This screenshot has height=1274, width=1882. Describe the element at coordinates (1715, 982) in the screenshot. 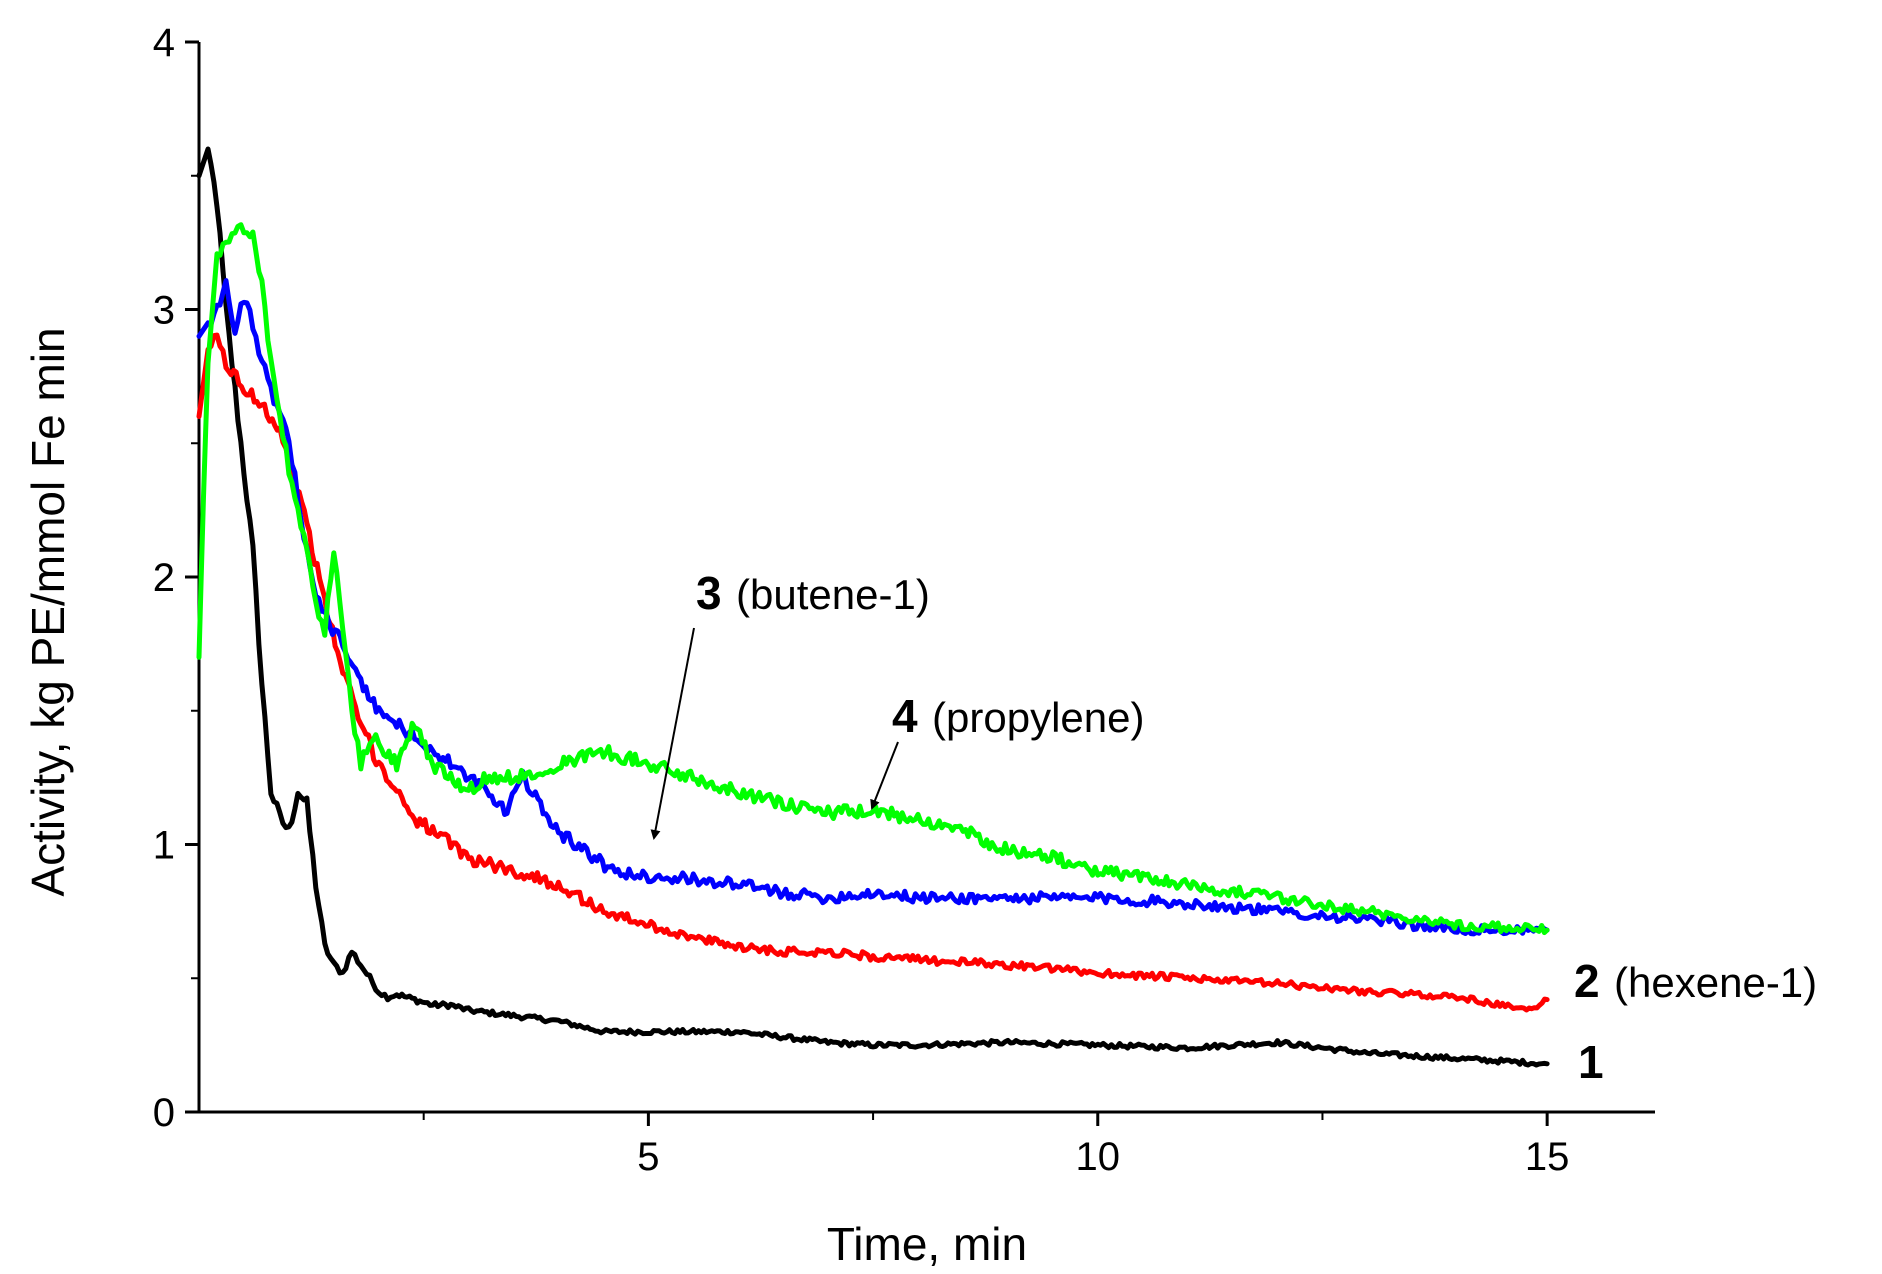

I see `annotation-2-text: (hexene-1)` at that location.